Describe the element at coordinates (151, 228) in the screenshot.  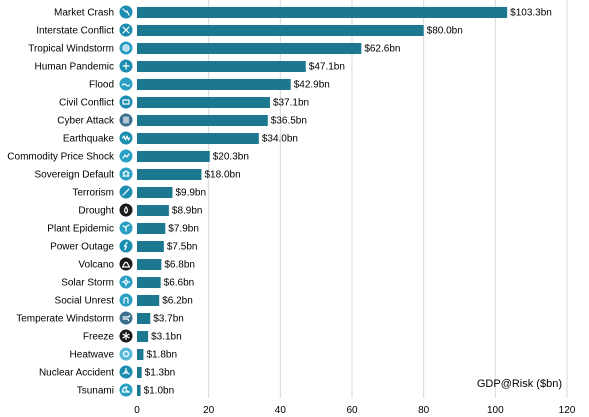
I see `bar-plant-epidemic` at that location.